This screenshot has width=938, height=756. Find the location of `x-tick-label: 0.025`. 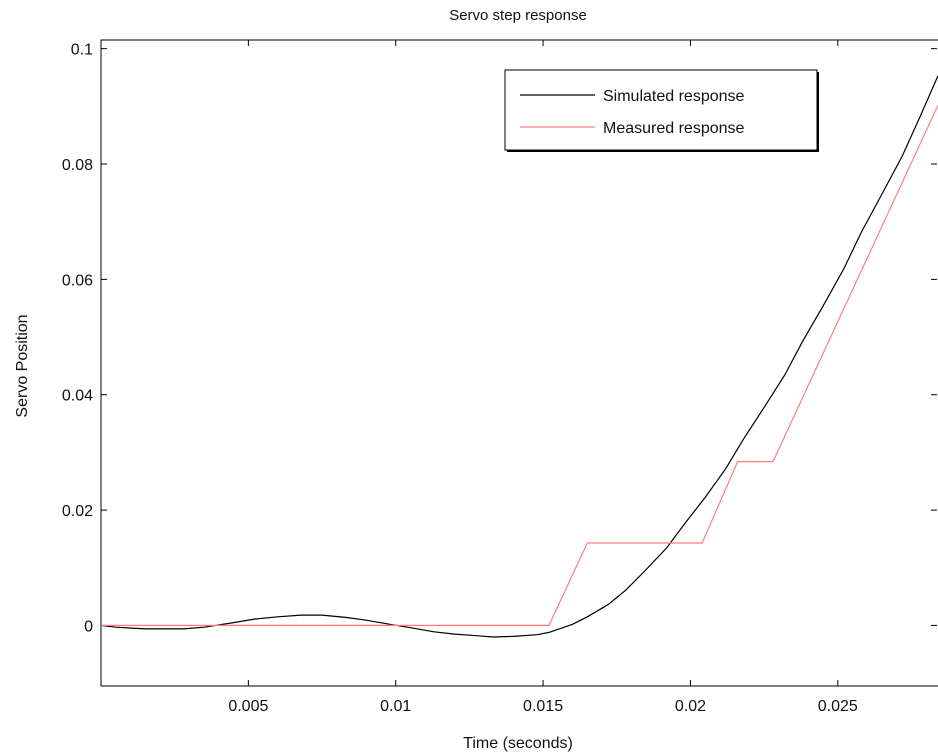

x-tick-label: 0.025 is located at coordinates (838, 706).